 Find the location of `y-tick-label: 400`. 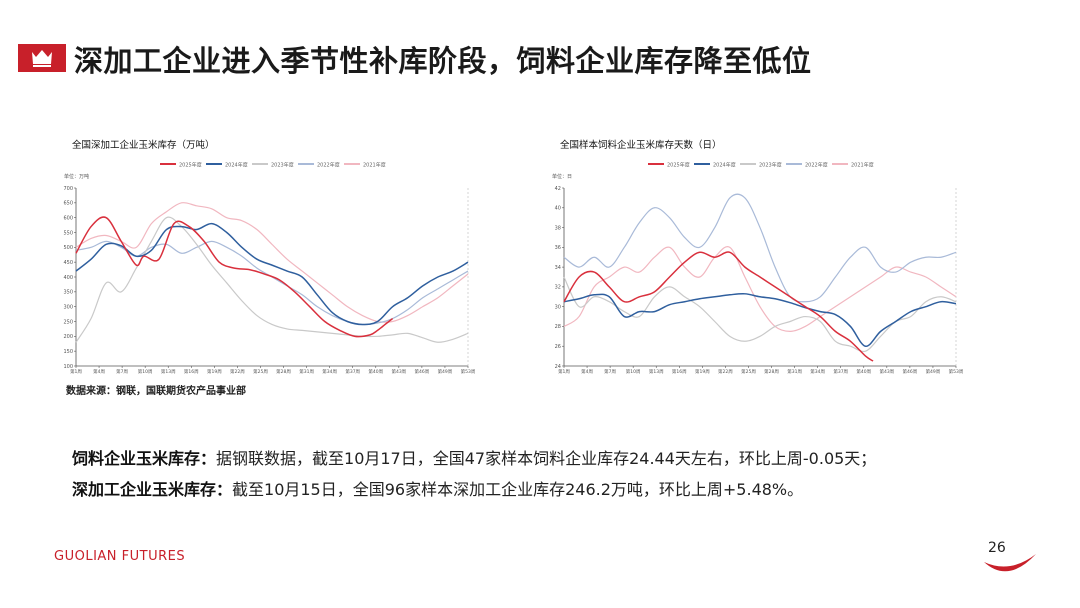

y-tick-label: 400 is located at coordinates (68, 278).